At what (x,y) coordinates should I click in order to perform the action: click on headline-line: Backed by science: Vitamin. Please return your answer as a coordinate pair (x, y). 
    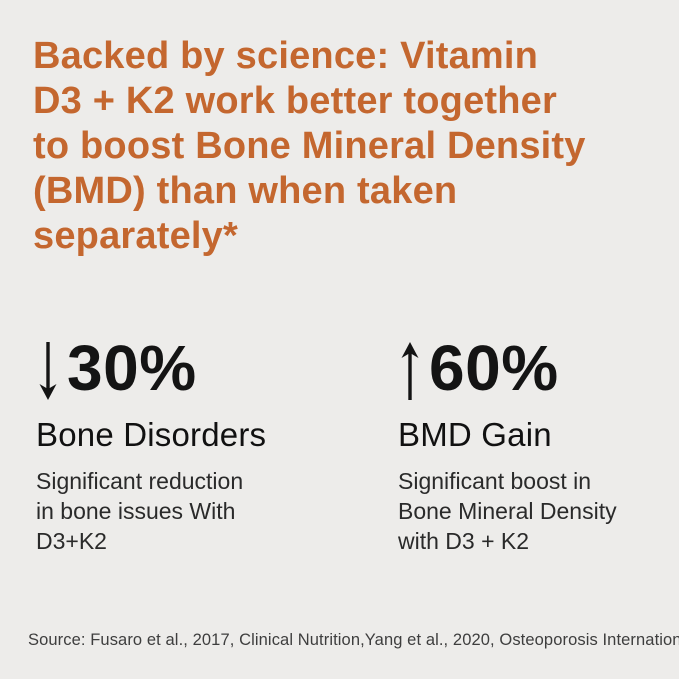
    Looking at the image, I should click on (286, 56).